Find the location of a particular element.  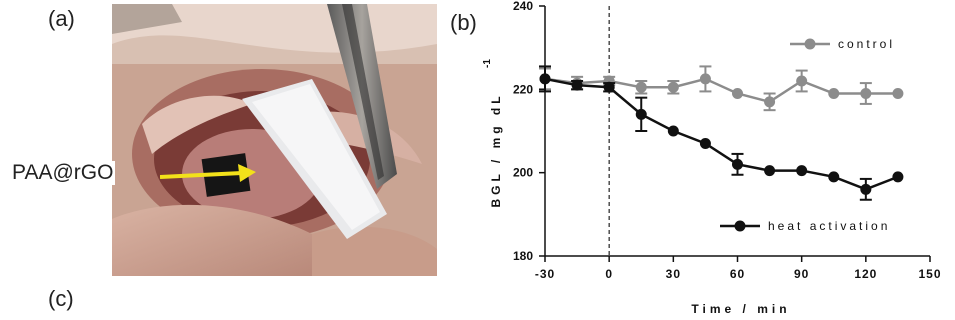

x-tick-label: -30 is located at coordinates (545, 274).